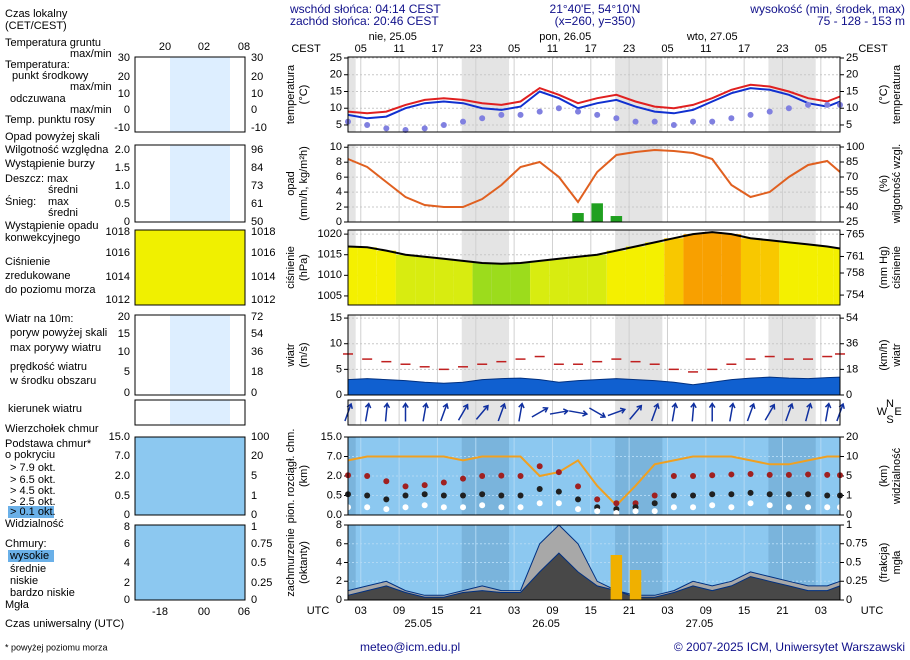 The height and width of the screenshot is (660, 910). I want to click on legend-label: Deszcz: max, so click(36, 179).